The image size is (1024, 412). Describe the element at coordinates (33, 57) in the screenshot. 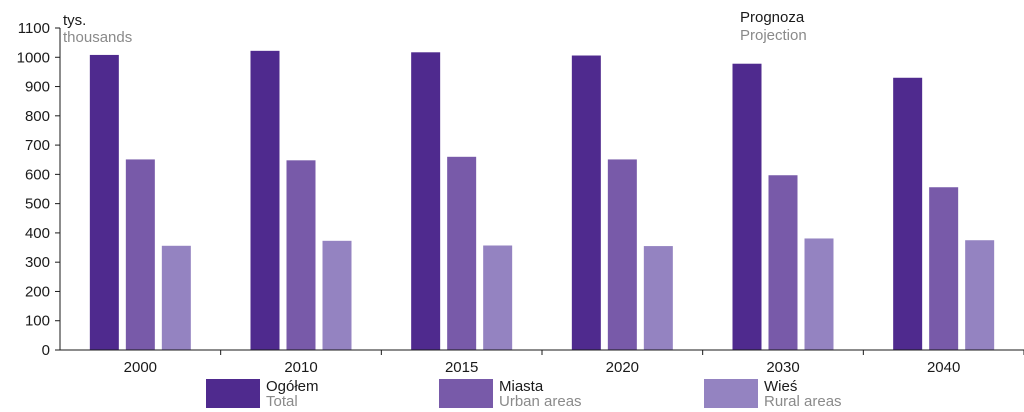

I see `y-tick-label: 1000` at that location.